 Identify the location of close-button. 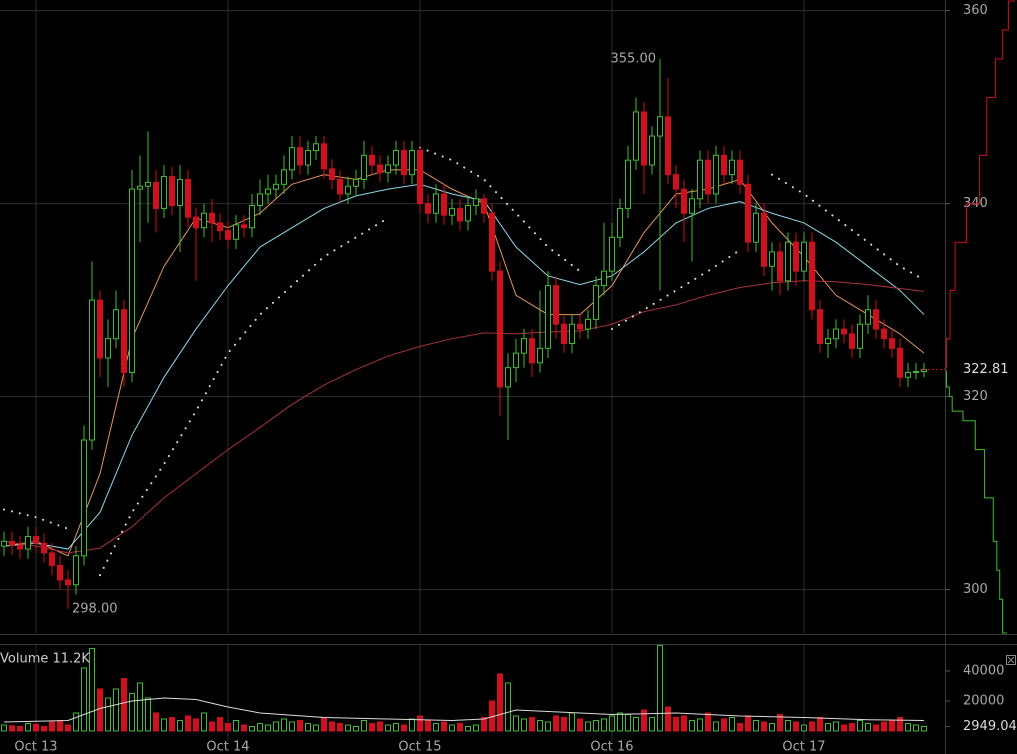
(1011, 660).